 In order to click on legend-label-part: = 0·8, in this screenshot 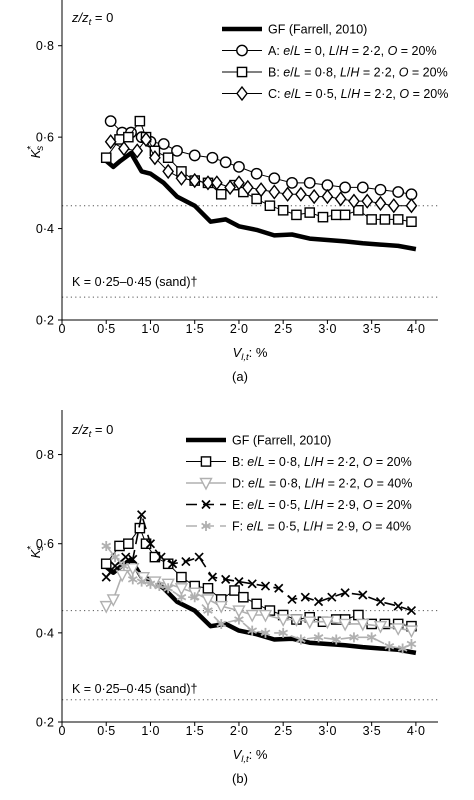, I will do `click(320, 73)`.